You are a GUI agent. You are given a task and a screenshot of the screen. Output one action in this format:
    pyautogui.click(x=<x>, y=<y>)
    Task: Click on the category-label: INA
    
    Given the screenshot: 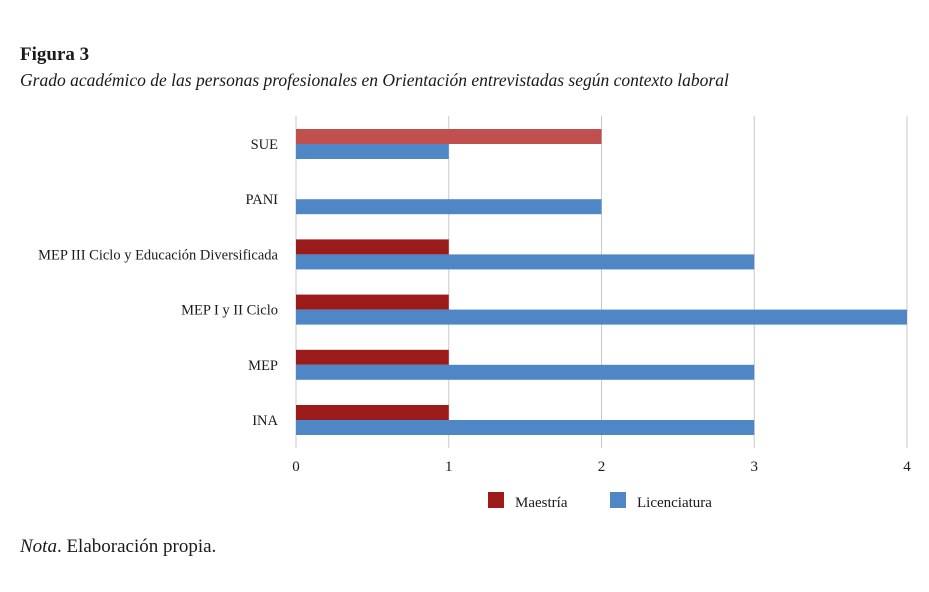 What is the action you would take?
    pyautogui.click(x=265, y=421)
    